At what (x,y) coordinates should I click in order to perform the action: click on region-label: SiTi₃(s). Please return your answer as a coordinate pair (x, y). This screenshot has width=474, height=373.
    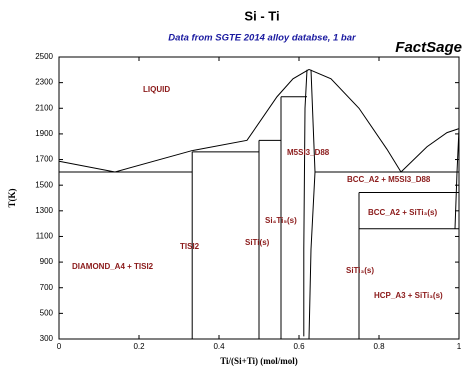
    Looking at the image, I should click on (360, 270).